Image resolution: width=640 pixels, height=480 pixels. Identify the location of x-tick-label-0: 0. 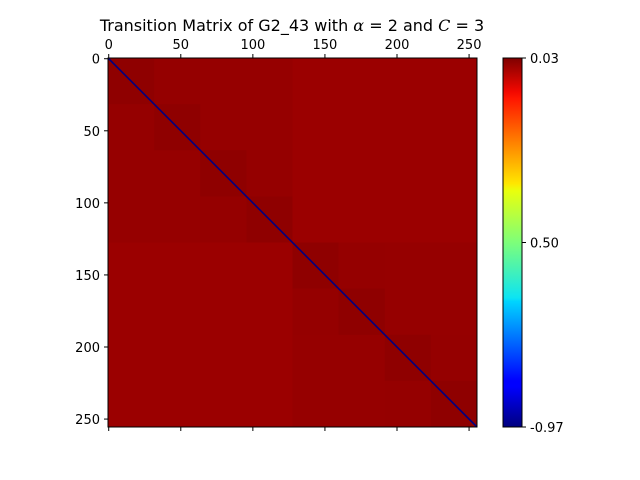
(109, 45).